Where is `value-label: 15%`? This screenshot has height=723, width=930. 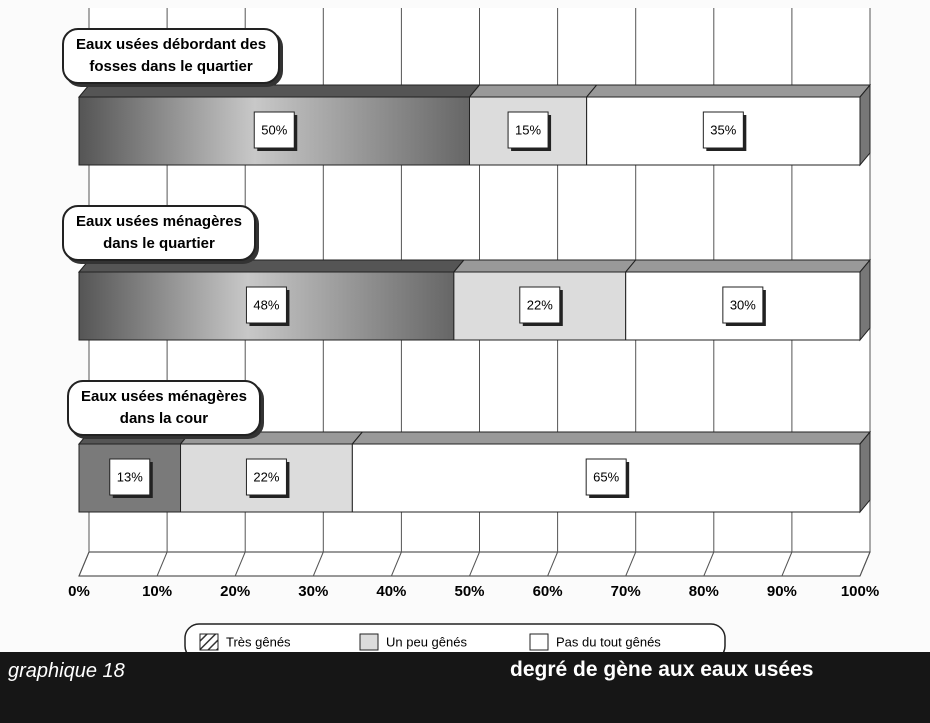
value-label: 15% is located at coordinates (528, 129).